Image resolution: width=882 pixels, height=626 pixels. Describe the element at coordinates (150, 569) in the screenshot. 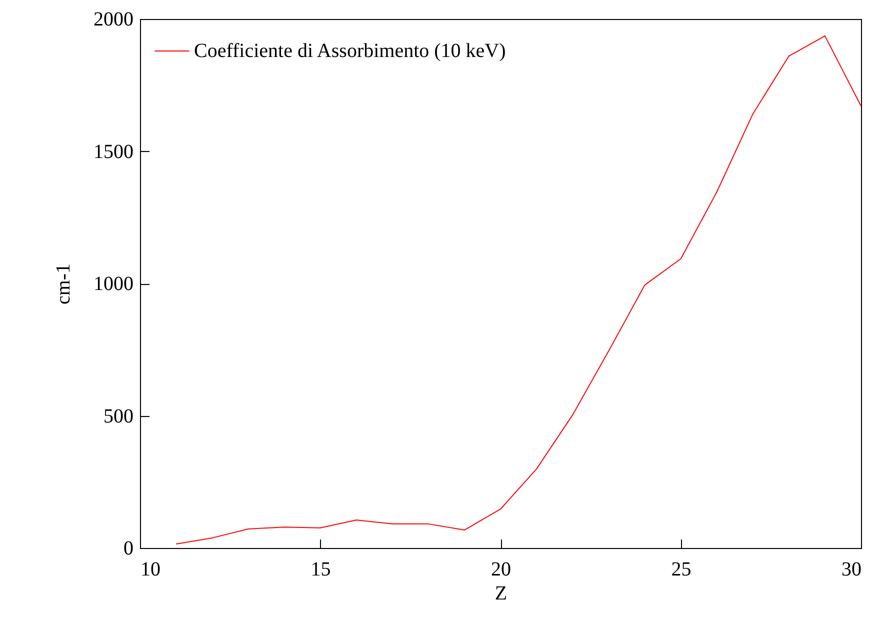

I see `x-tick-label: 10` at that location.